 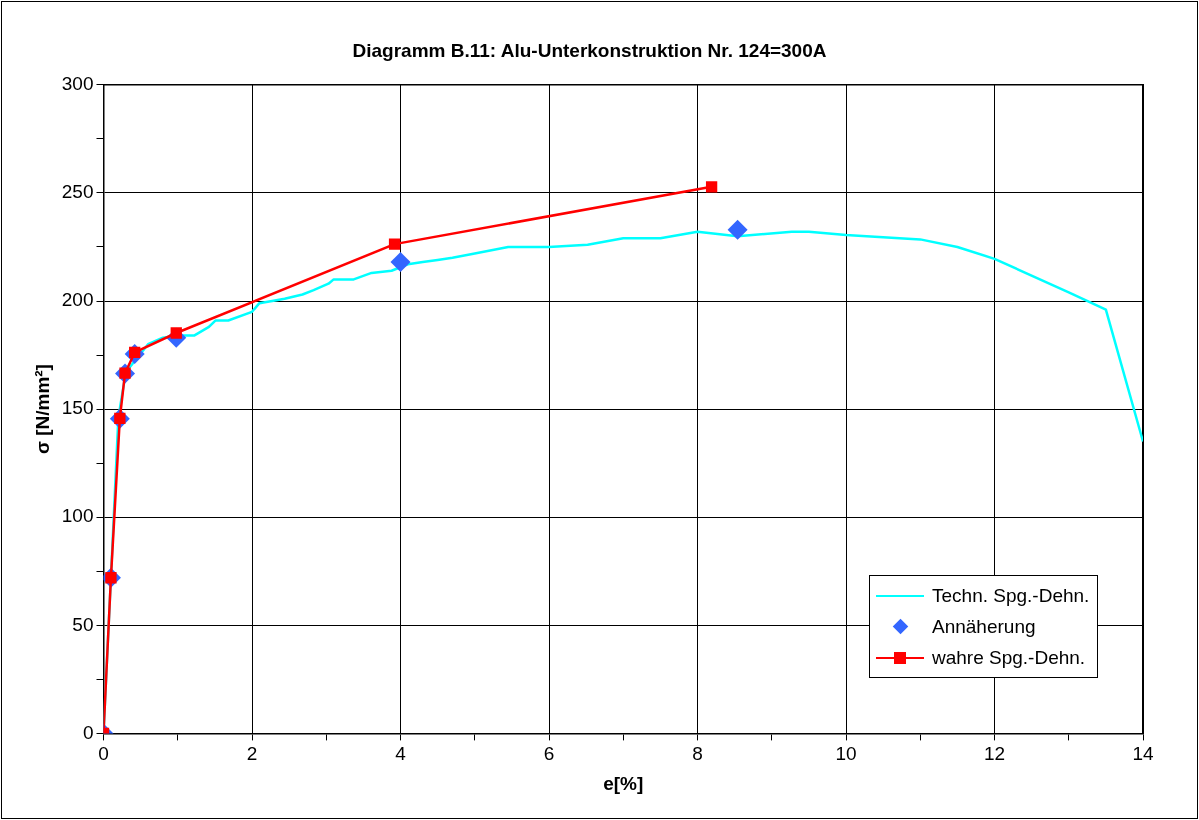 What do you see at coordinates (846, 754) in the screenshot?
I see `x-tick-label: 10` at bounding box center [846, 754].